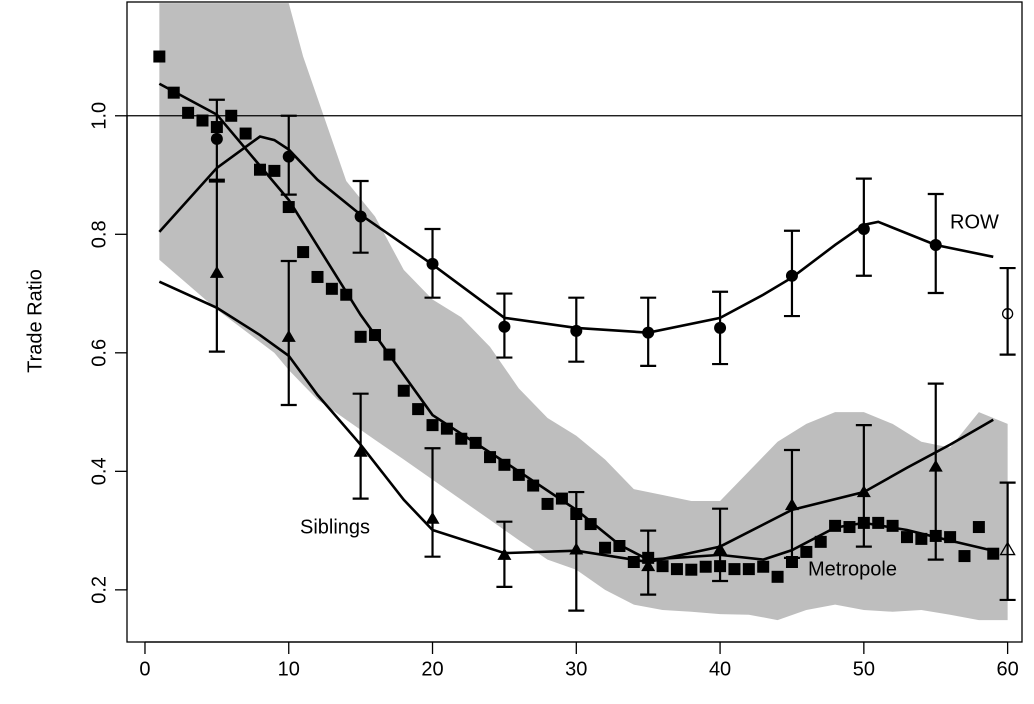 This screenshot has width=1034, height=704. Describe the element at coordinates (720, 669) in the screenshot. I see `x-tick-label: 40` at that location.